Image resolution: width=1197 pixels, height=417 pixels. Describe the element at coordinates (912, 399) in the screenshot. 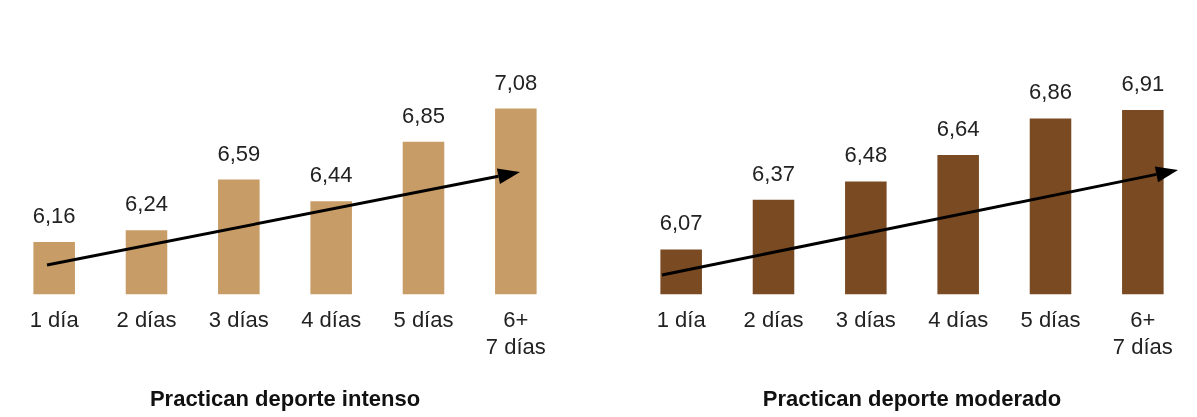

I see `text: Practican deporte moderado` at that location.